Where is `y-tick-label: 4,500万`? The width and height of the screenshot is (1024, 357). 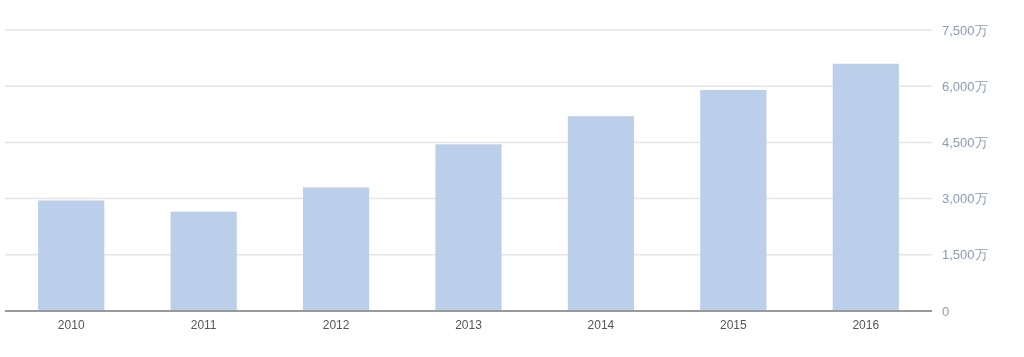 y-tick-label: 4,500万 is located at coordinates (965, 142).